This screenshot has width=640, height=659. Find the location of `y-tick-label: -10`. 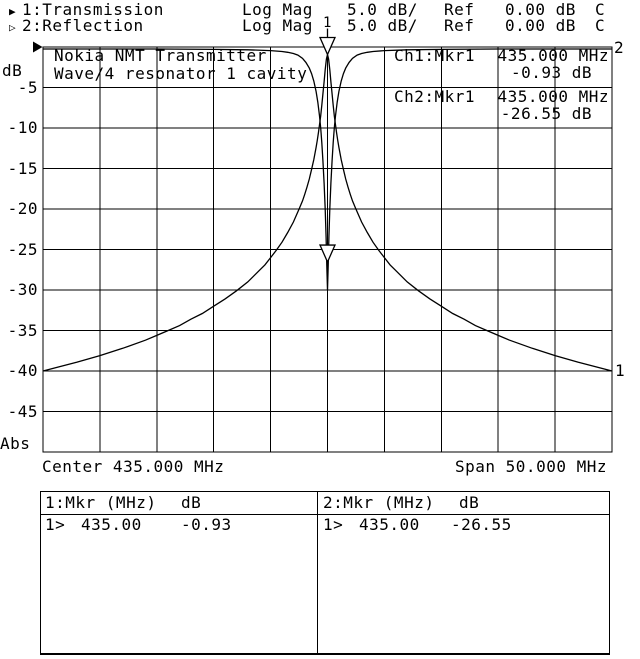

y-tick-label: -10 is located at coordinates (22, 127).